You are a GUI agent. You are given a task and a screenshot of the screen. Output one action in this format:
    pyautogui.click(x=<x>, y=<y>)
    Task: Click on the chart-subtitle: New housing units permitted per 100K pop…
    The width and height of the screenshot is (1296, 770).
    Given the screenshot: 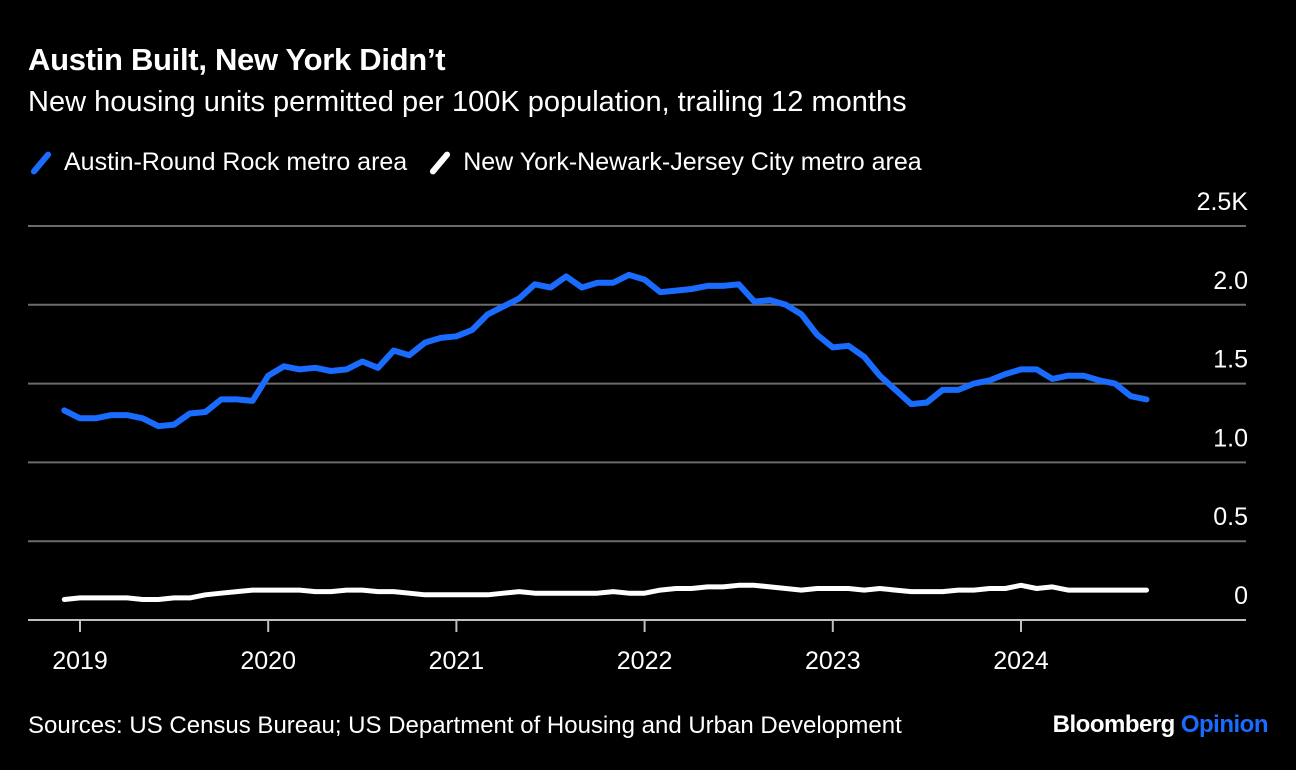 What is the action you would take?
    pyautogui.click(x=467, y=102)
    